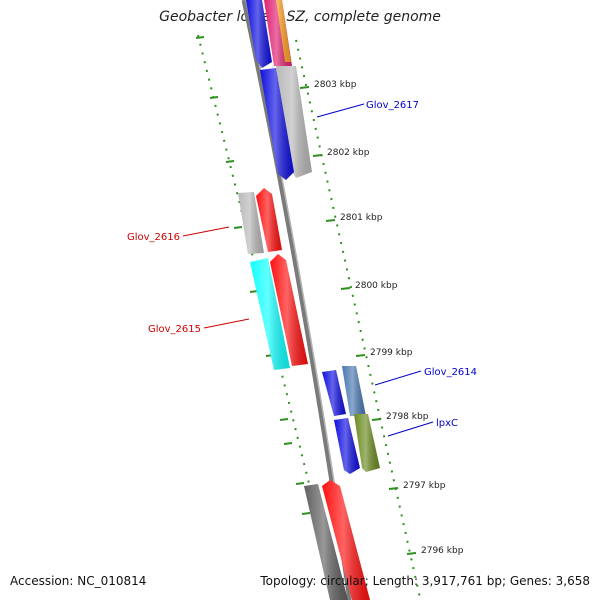 The width and height of the screenshot is (600, 600). Describe the element at coordinates (342, 581) in the screenshot. I see `topology-value: circular` at that location.